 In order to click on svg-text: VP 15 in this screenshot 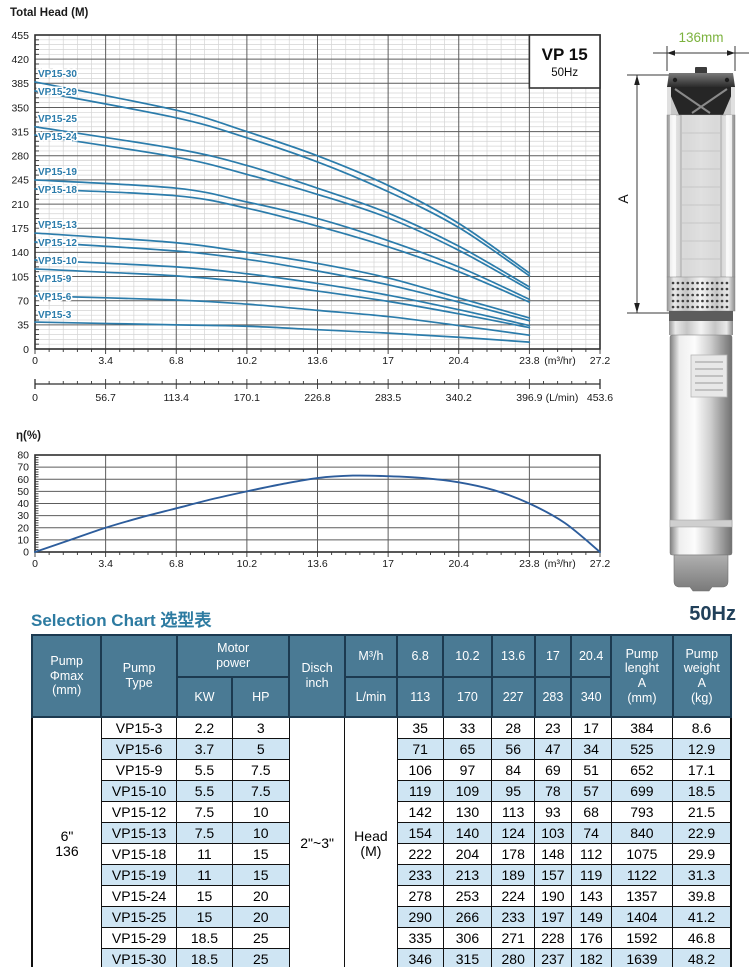, I will do `click(565, 54)`.